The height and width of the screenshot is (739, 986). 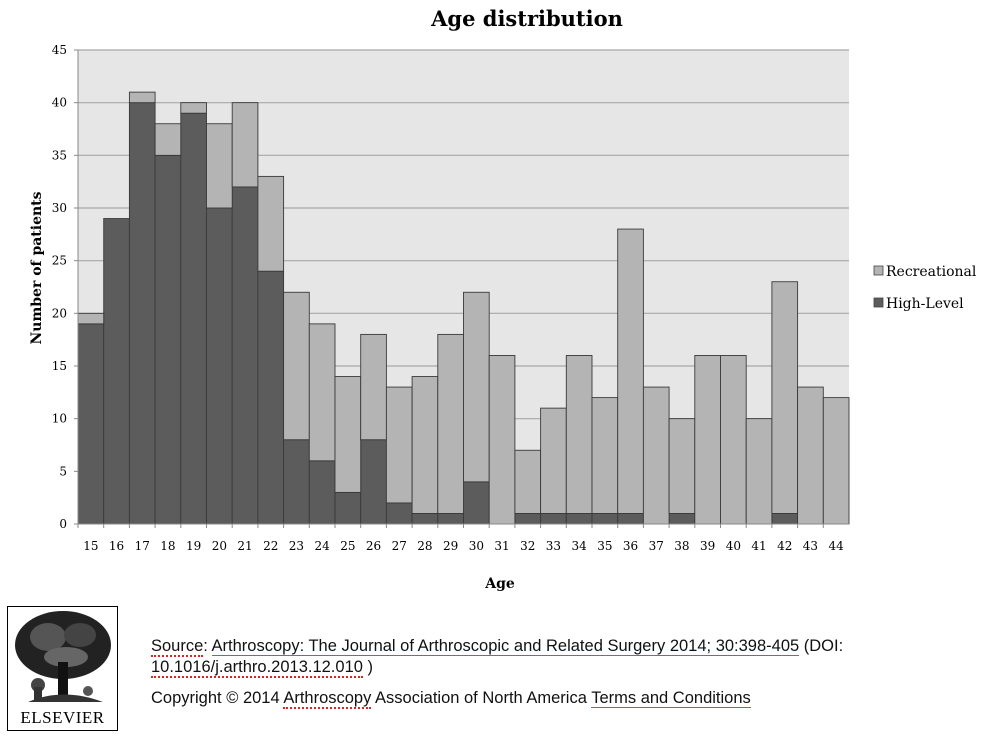 What do you see at coordinates (177, 647) in the screenshot?
I see `source-label: Source` at bounding box center [177, 647].